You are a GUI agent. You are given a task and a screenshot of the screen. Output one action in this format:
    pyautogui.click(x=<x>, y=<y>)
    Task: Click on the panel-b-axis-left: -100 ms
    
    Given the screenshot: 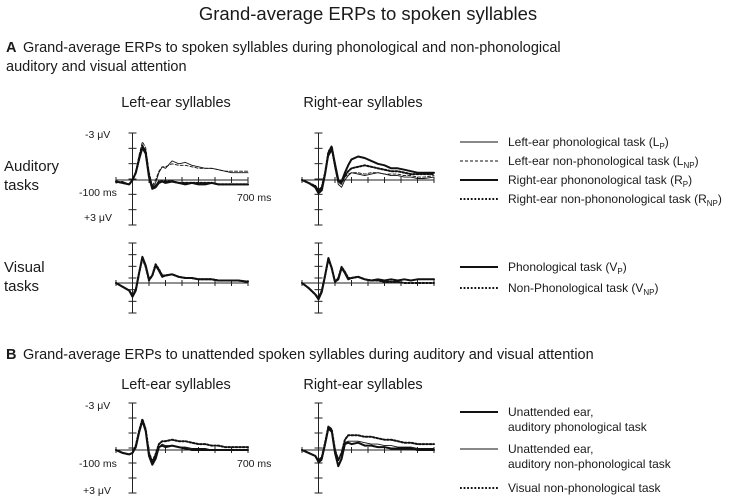 What is the action you would take?
    pyautogui.click(x=98, y=464)
    